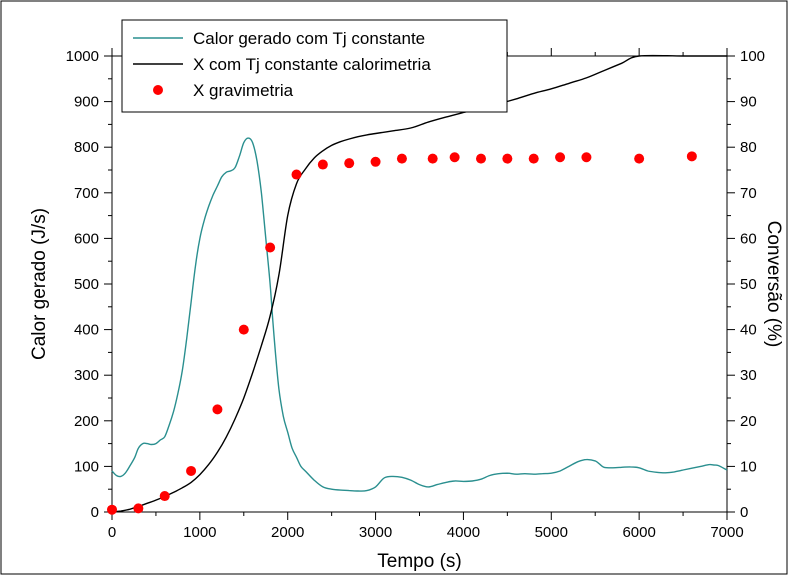 This screenshot has width=788, height=575. I want to click on left-y-axis-title: Calor gerado (J/s), so click(39, 284).